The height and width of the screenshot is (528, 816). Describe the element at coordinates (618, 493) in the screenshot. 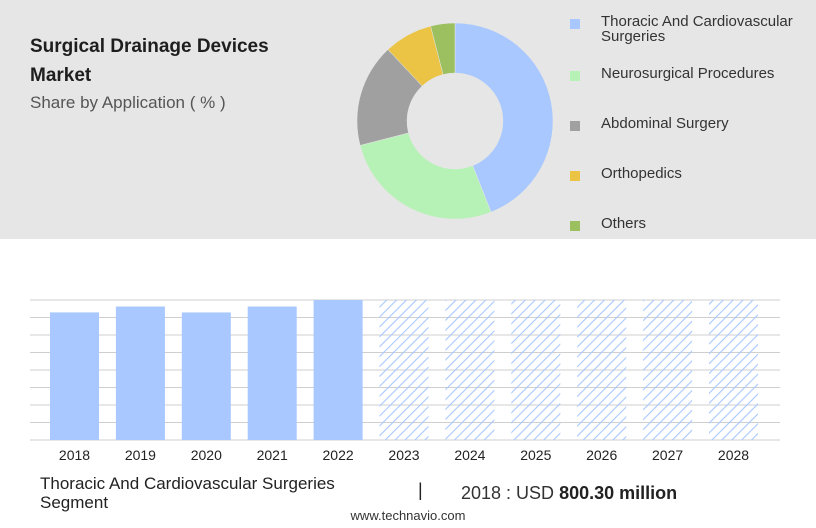

I see `segment-value-amount: 800.30 million` at that location.